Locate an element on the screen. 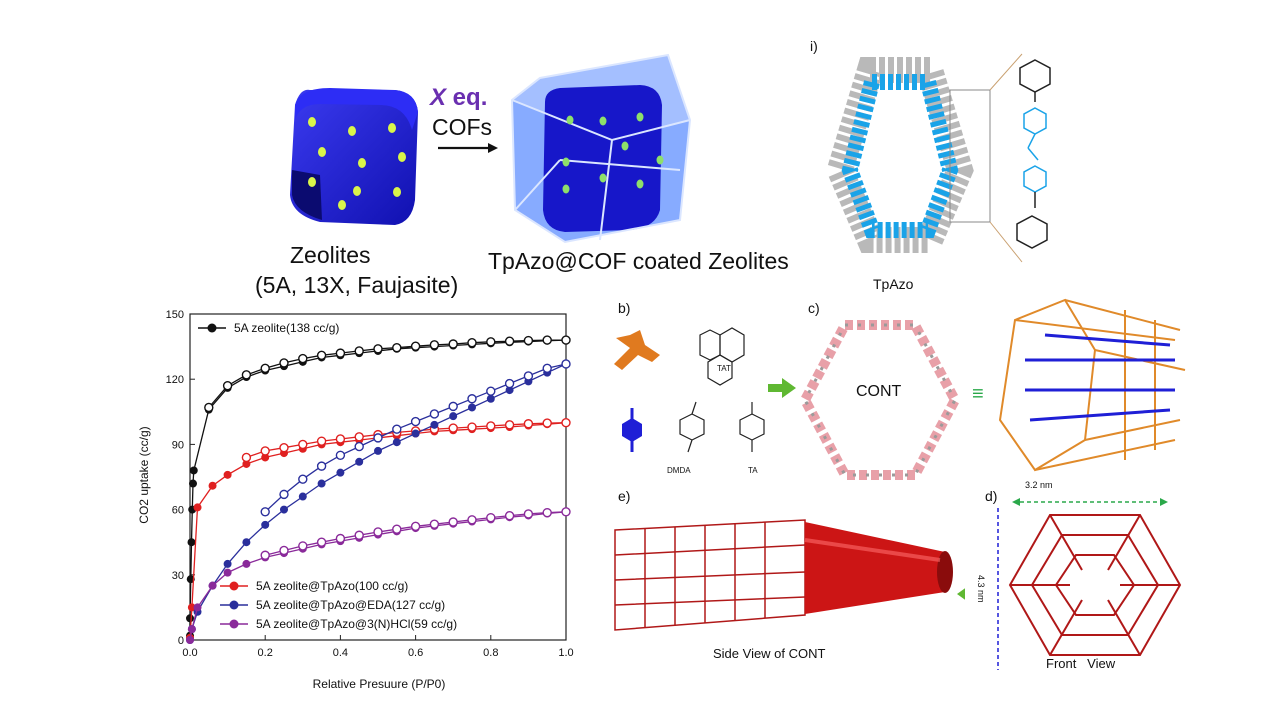 Image resolution: width=1280 pixels, height=719 pixels. panel-d-label: d) is located at coordinates (991, 496).